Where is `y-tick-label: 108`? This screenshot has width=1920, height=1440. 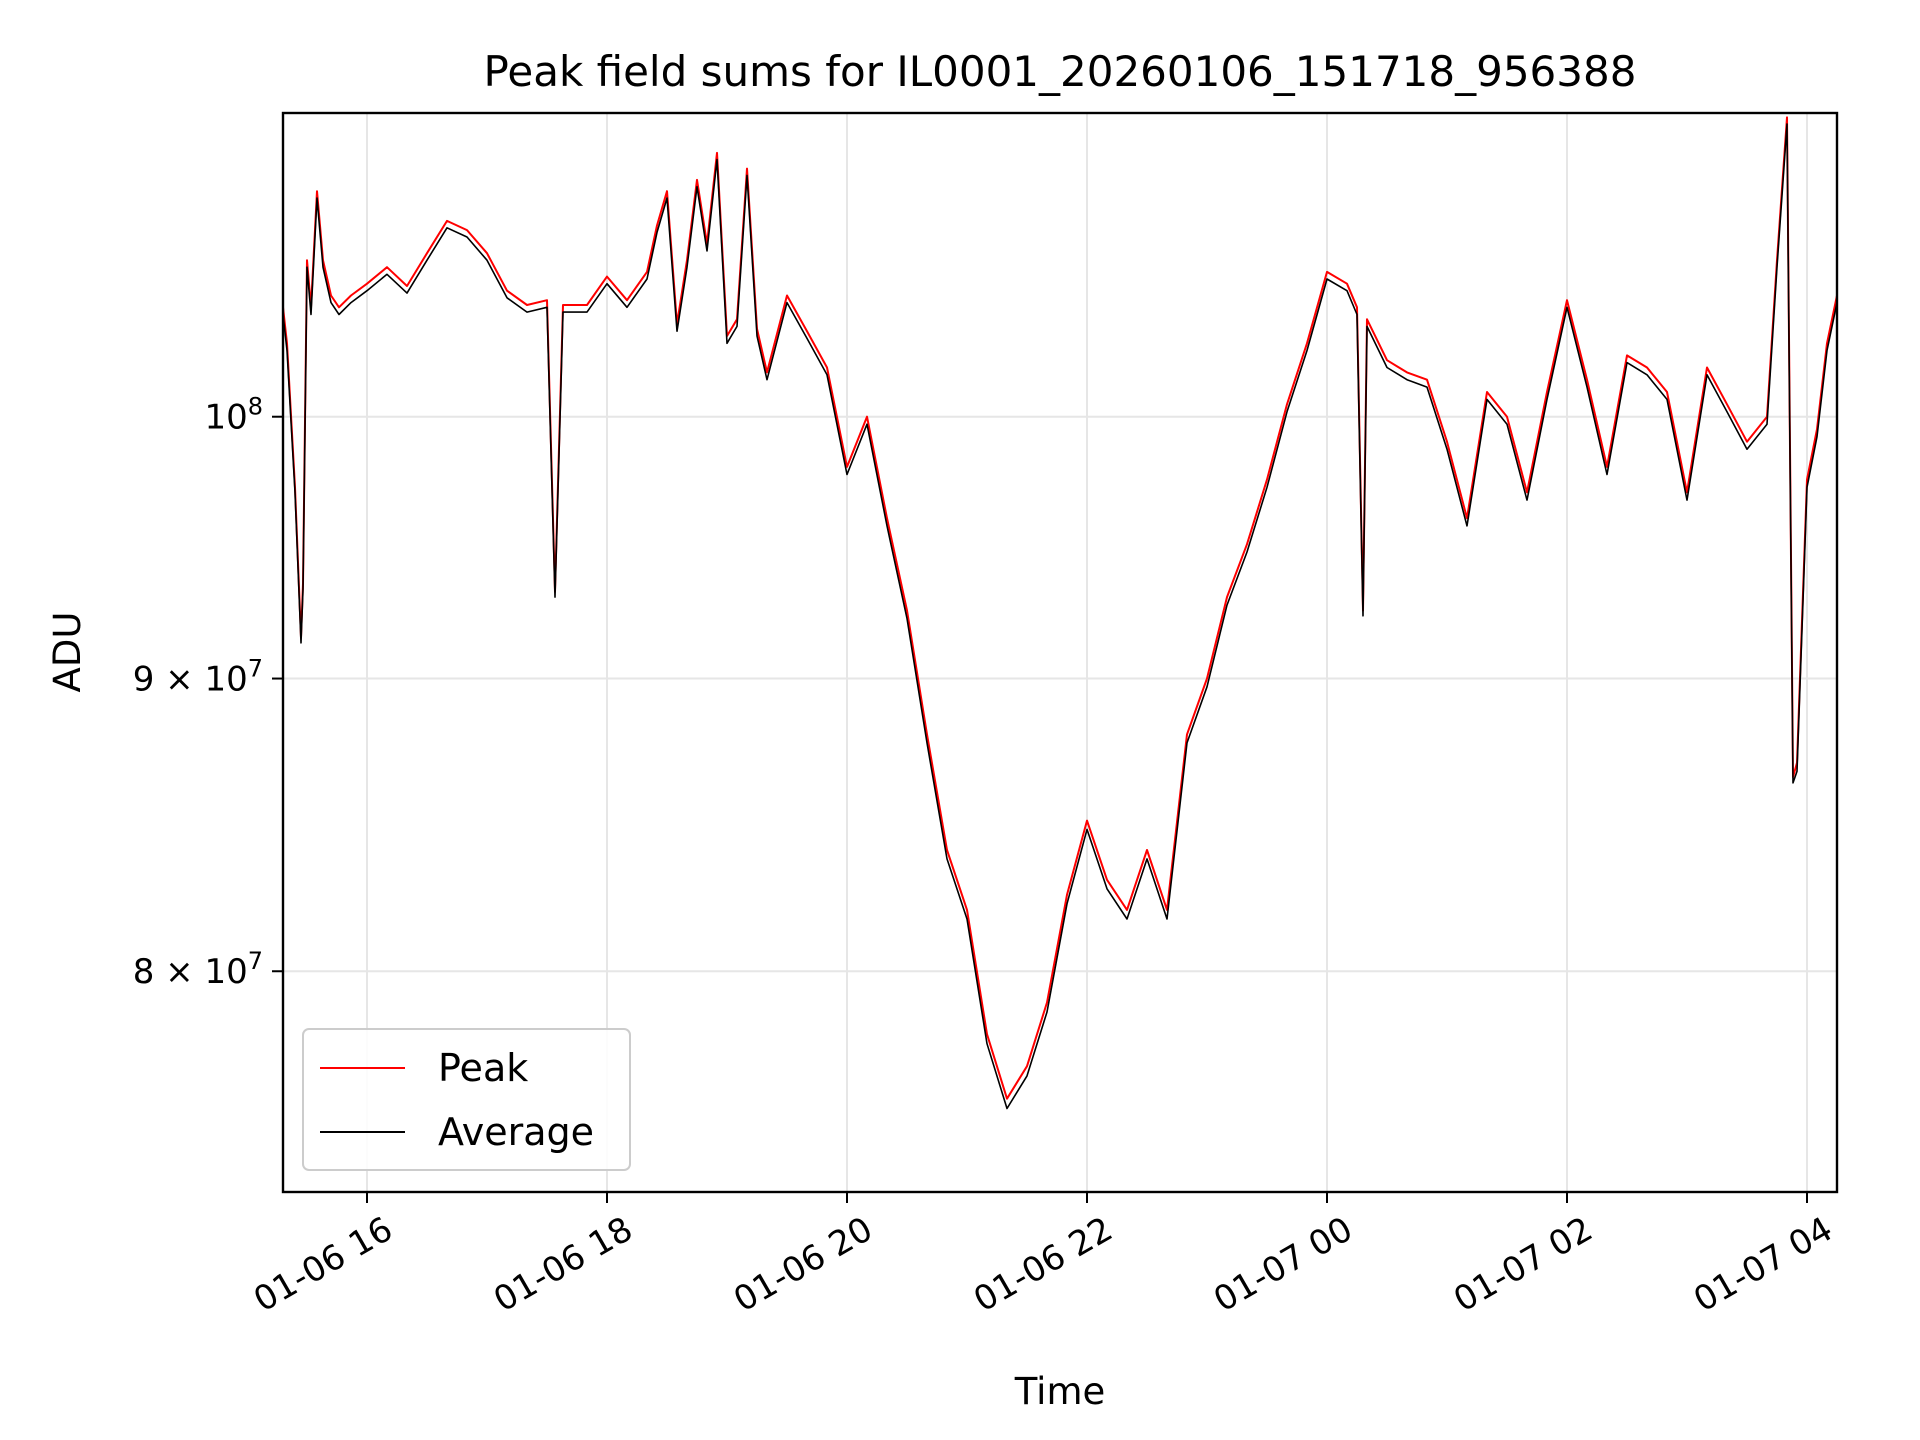
y-tick-label: 108 is located at coordinates (233, 415).